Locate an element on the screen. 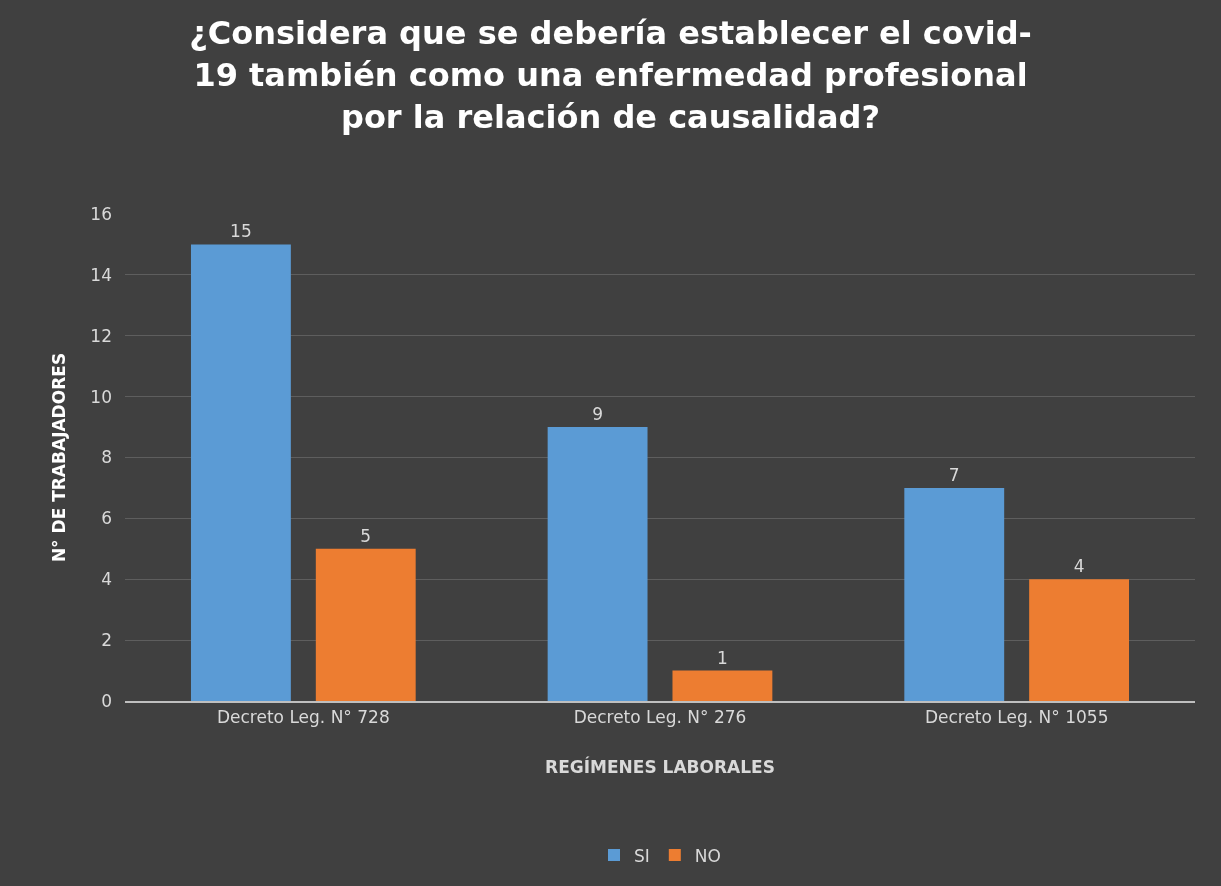 Image resolution: width=1221 pixels, height=886 pixels. x-tick-label: Decreto Leg. N° 276 is located at coordinates (660, 717).